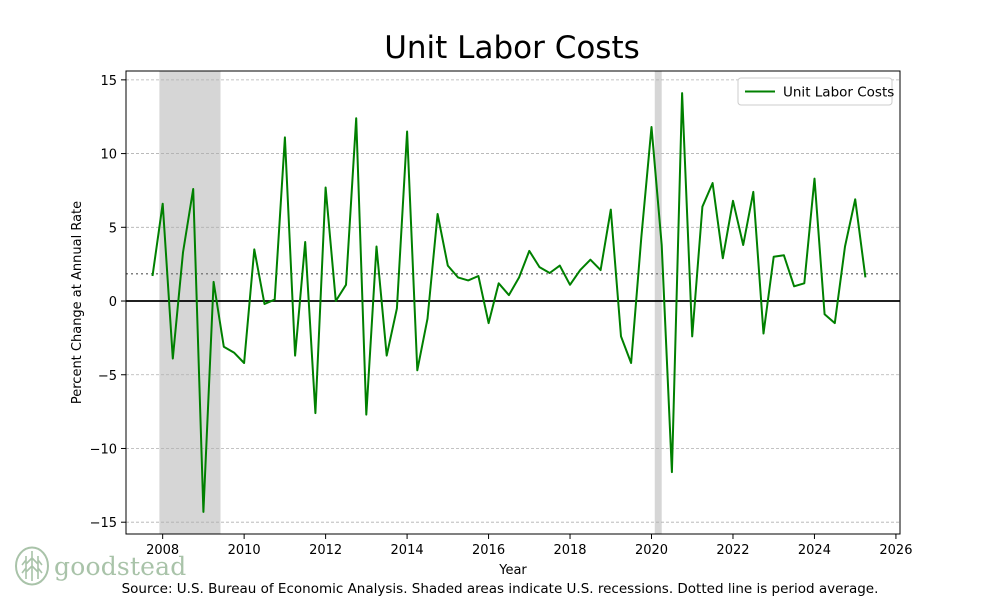  I want to click on x-tick-label: 2016, so click(488, 550).